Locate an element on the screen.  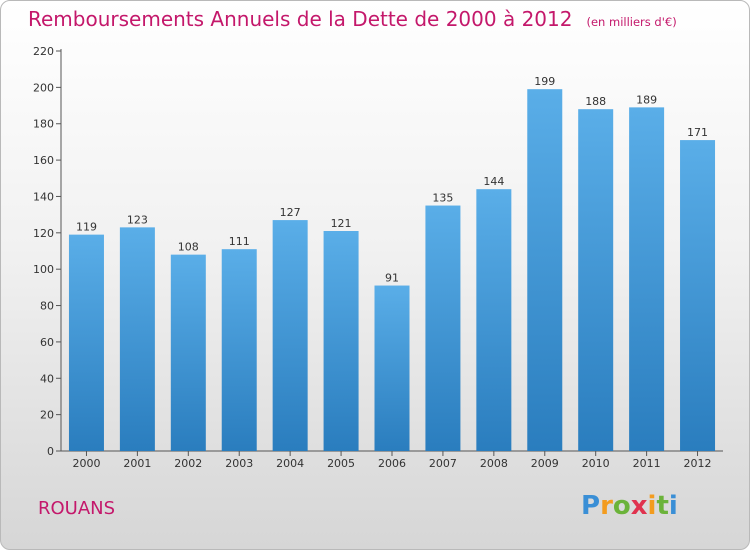
town-name: ROUANS is located at coordinates (77, 508).